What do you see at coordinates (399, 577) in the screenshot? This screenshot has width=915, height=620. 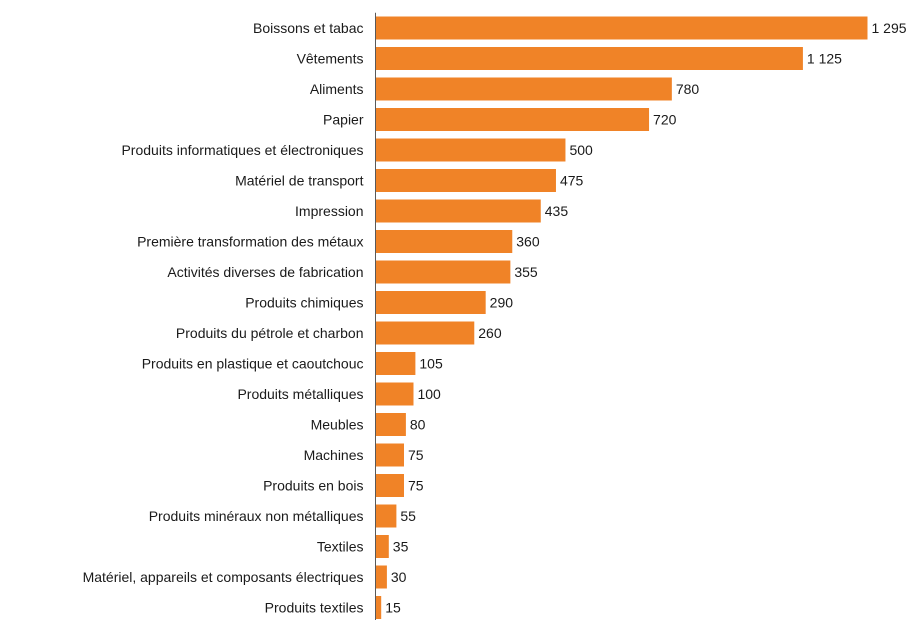 I see `value-label: 30` at bounding box center [399, 577].